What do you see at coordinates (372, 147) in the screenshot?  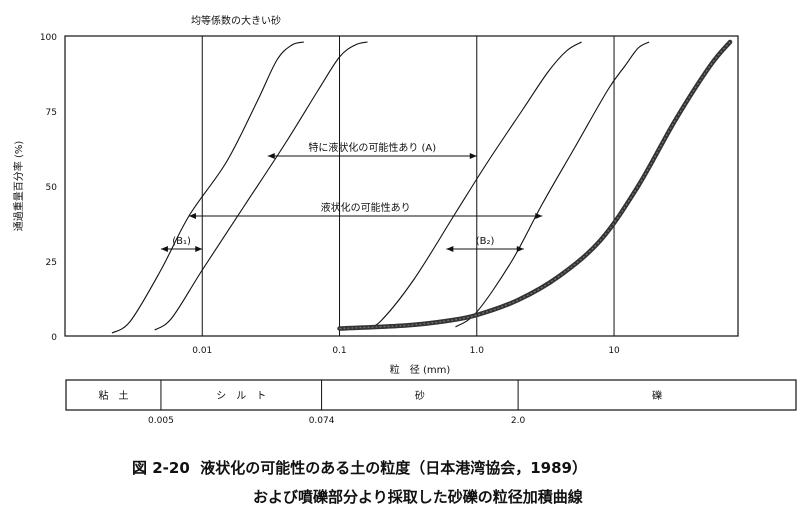 I see `annotation-label: 特に液状化の可能性あり (A)` at bounding box center [372, 147].